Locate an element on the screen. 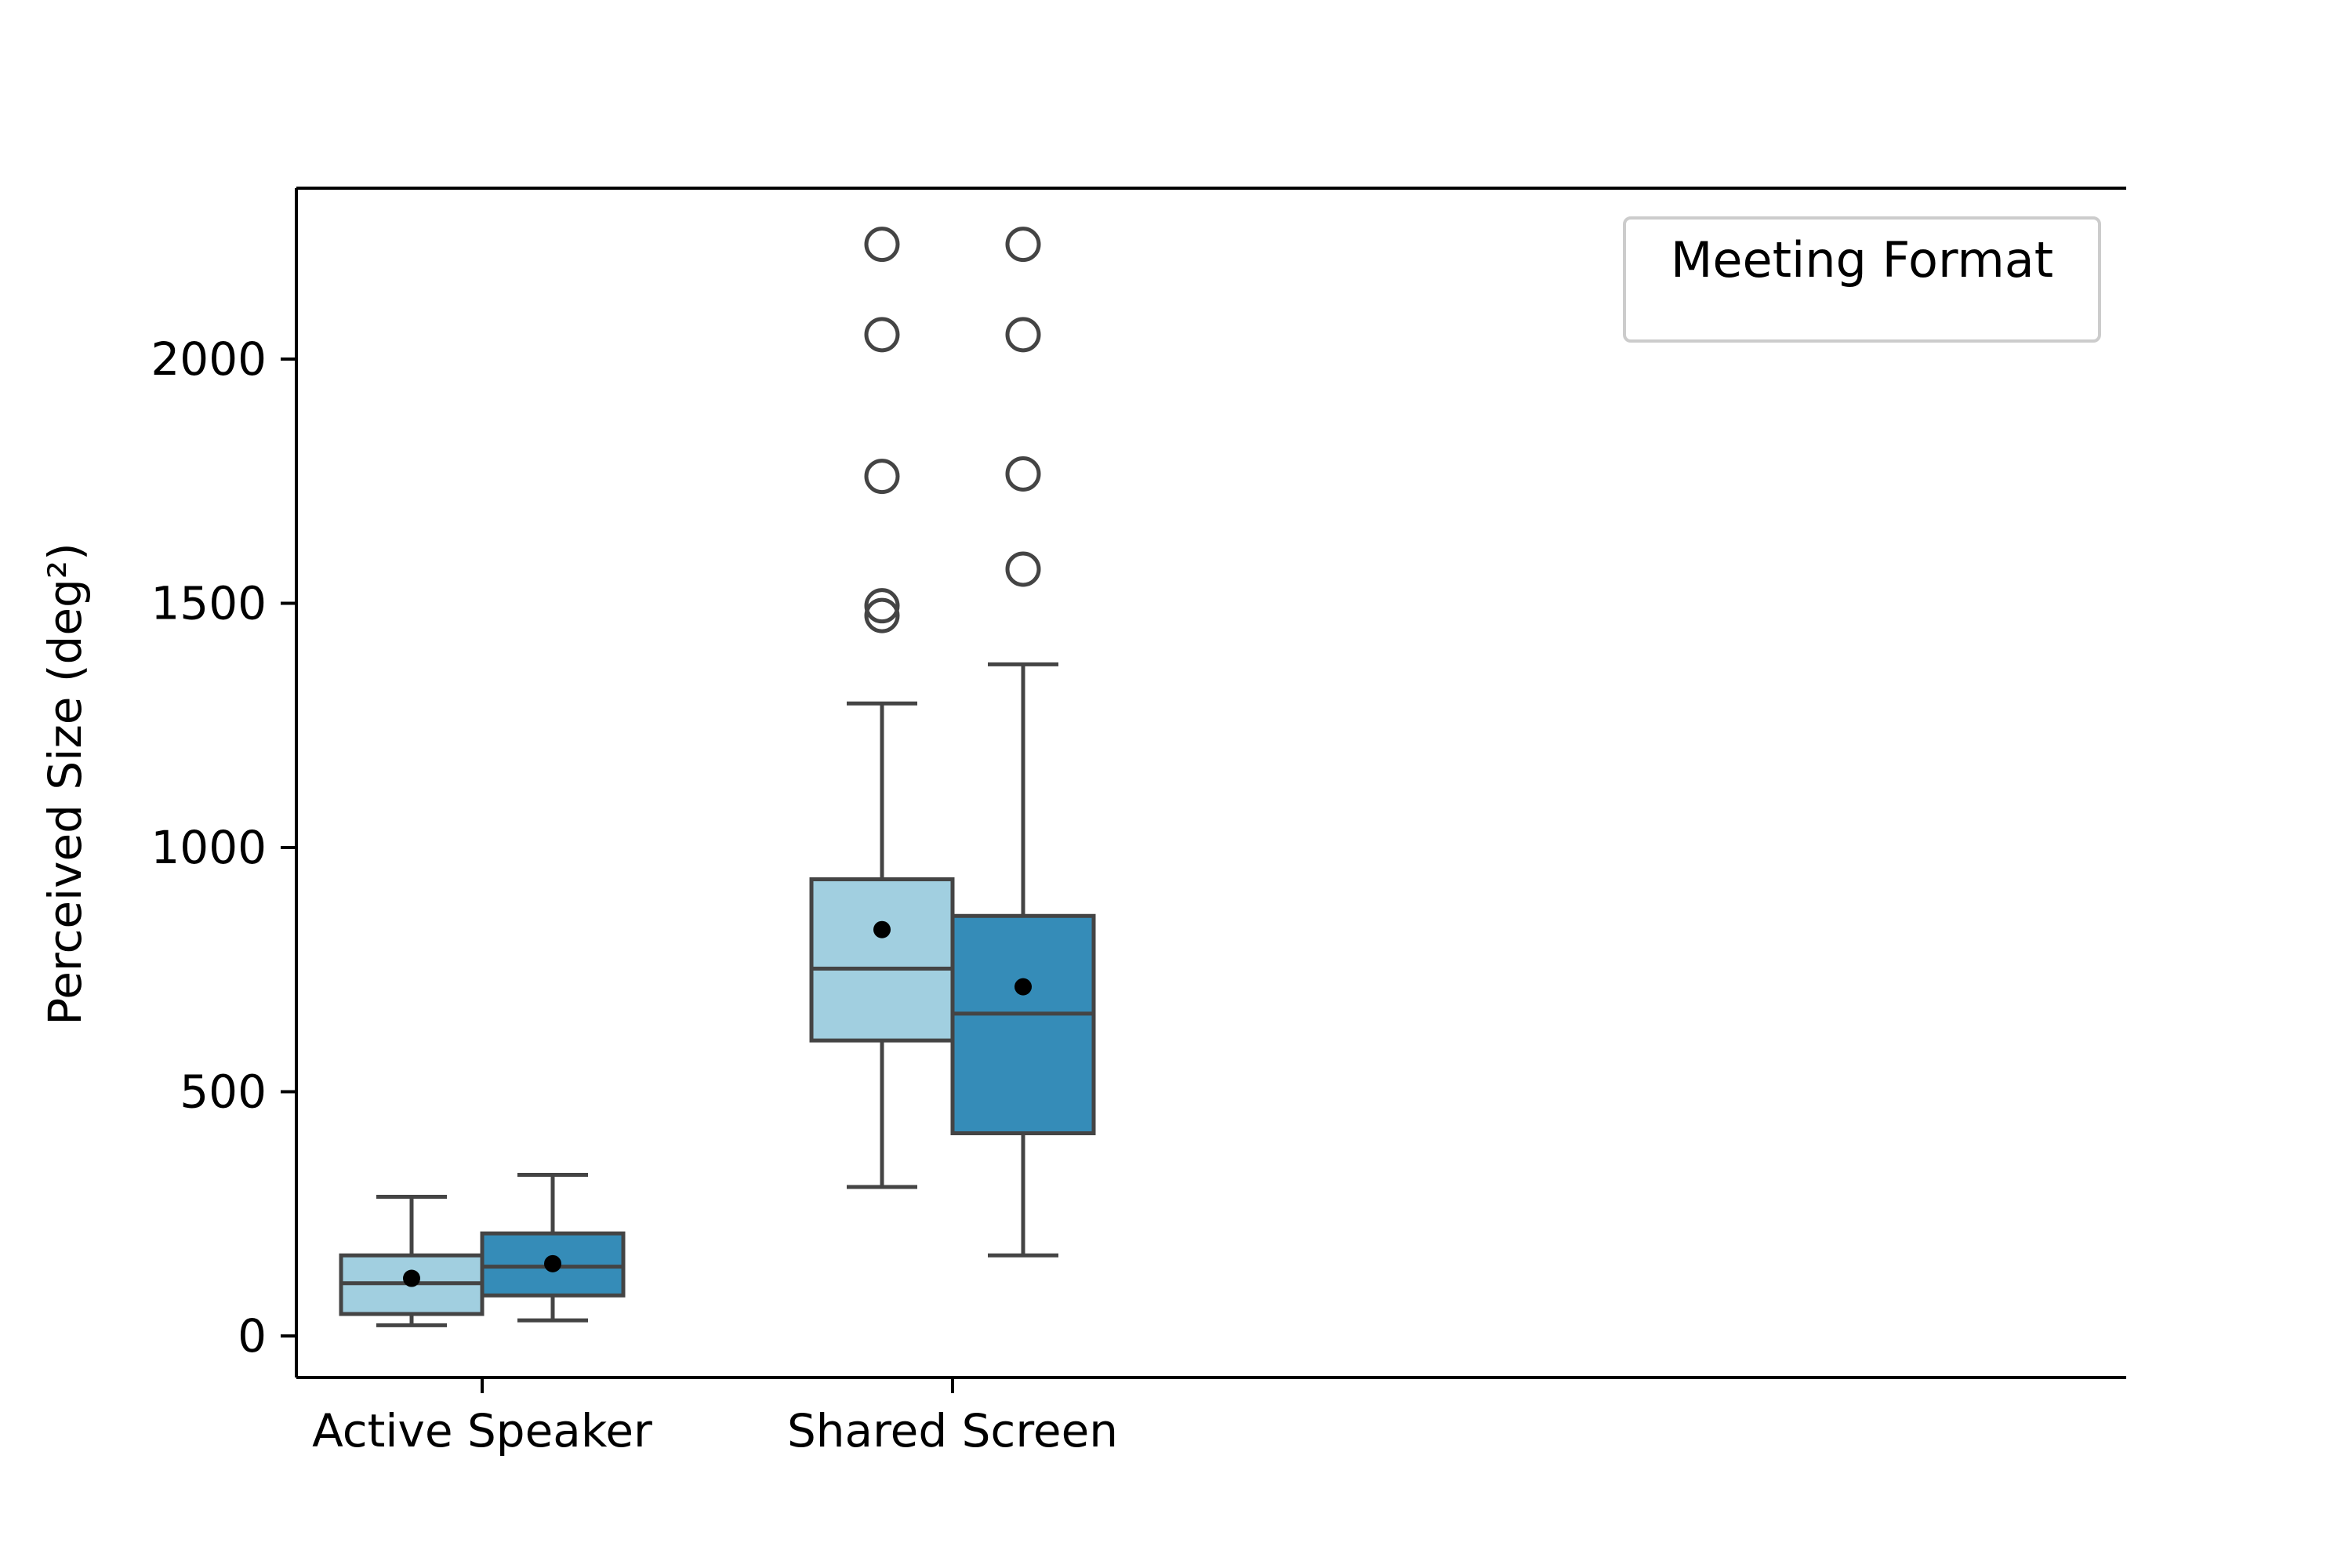 This screenshot has width=2352, height=1568. y-tick-label: 500 is located at coordinates (223, 1092).